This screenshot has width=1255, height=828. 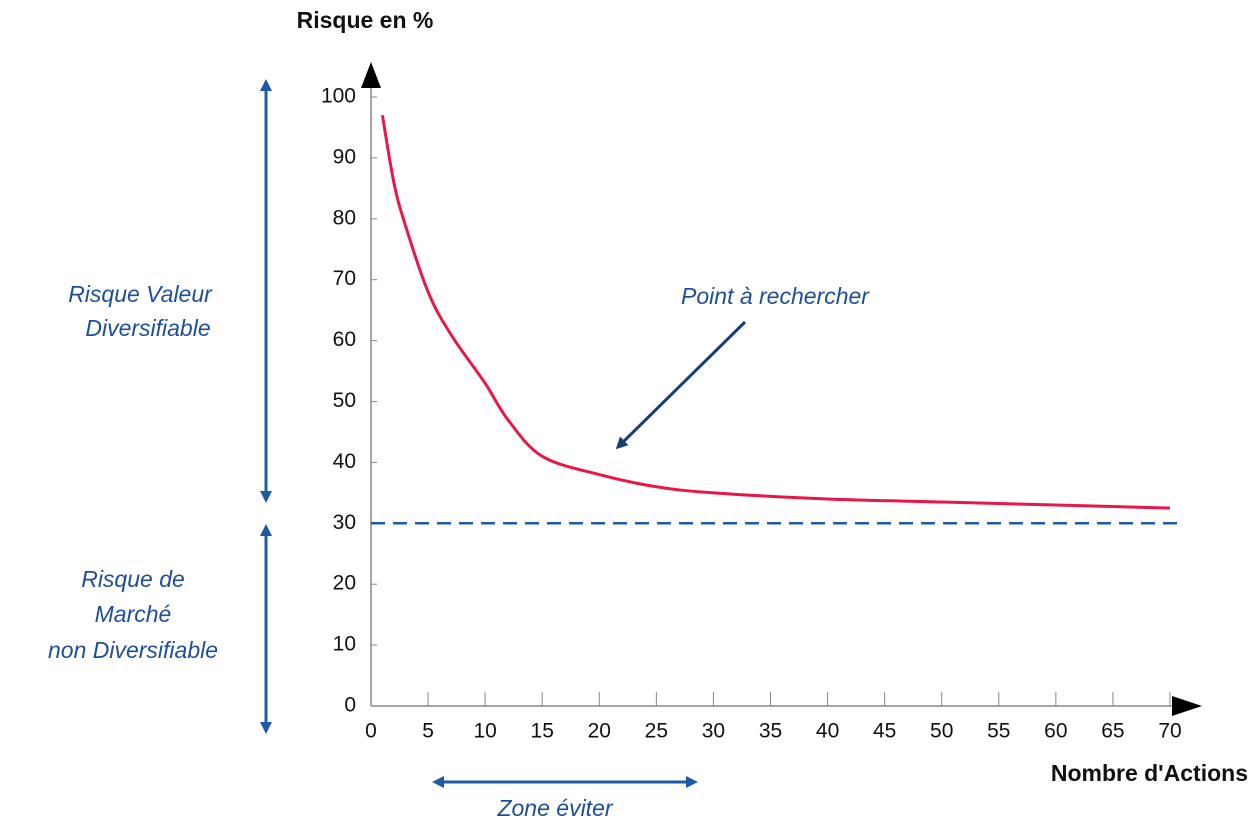 I want to click on y-tick-label: 30, so click(x=344, y=522).